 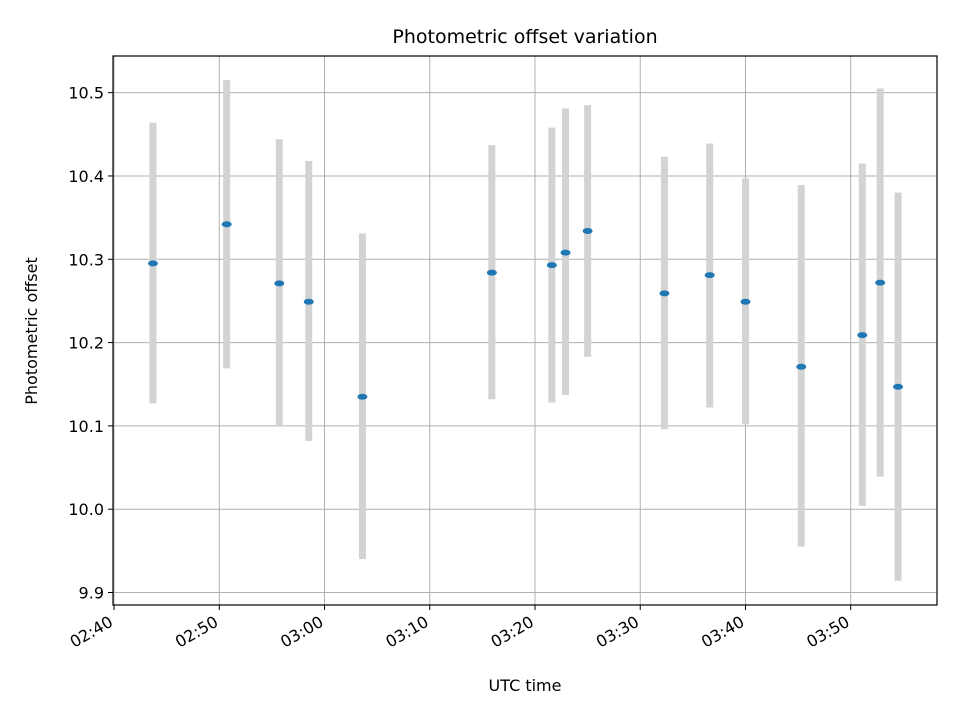 I want to click on y-tick-label: 10.0, so click(x=86, y=509).